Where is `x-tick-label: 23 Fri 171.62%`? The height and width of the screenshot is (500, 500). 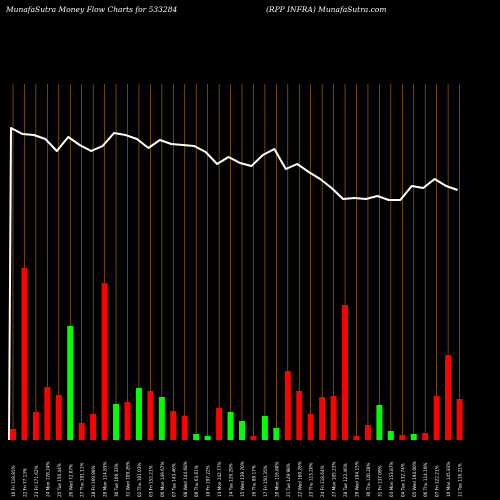 x-tick-label: 23 Fri 171.62% is located at coordinates (36, 481).